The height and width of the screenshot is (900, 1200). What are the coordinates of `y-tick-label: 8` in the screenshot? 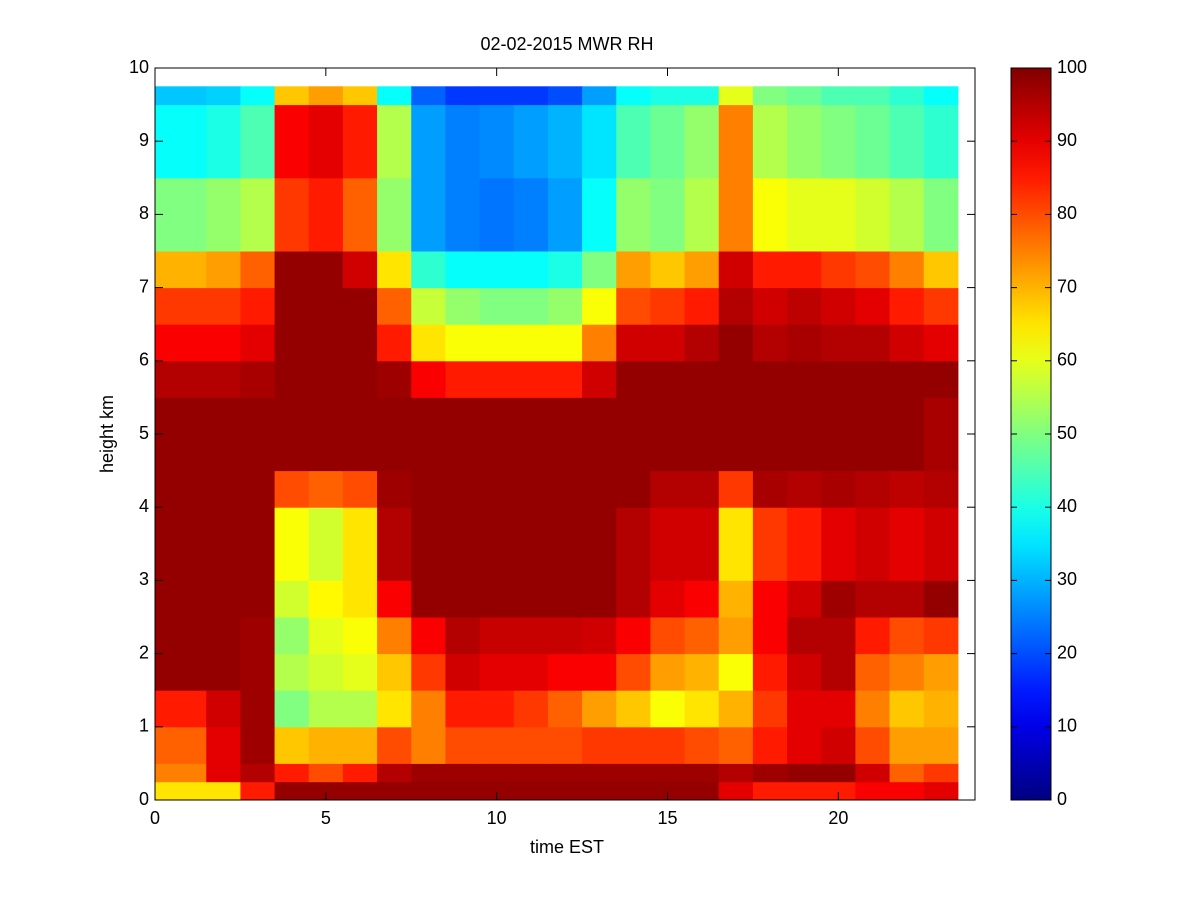 It's located at (144, 213).